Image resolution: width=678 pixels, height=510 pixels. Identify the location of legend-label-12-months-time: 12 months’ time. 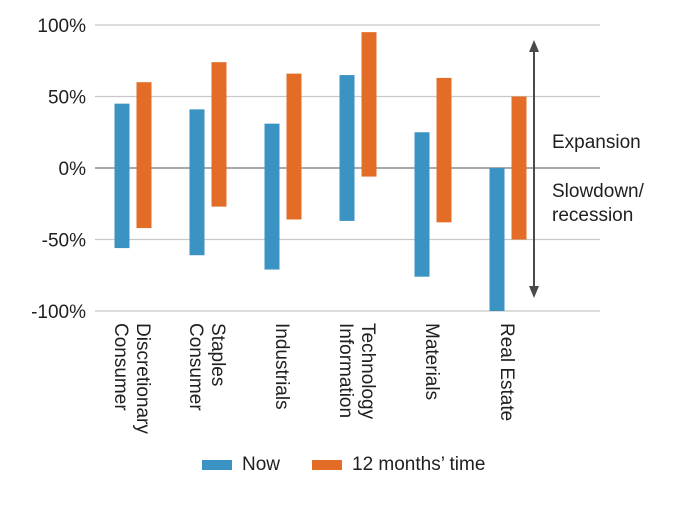
(419, 464).